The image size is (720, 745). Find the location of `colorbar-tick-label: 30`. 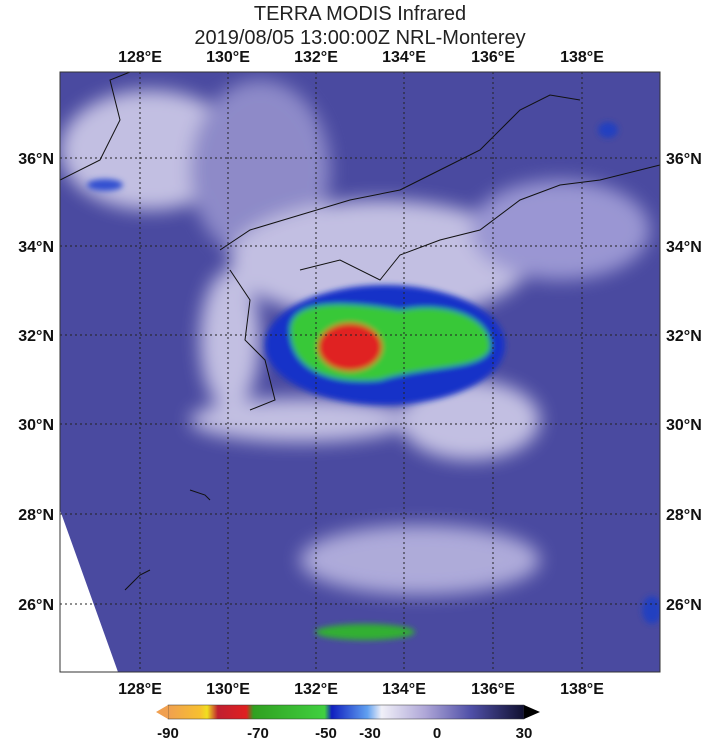

colorbar-tick-label: 30 is located at coordinates (524, 733).